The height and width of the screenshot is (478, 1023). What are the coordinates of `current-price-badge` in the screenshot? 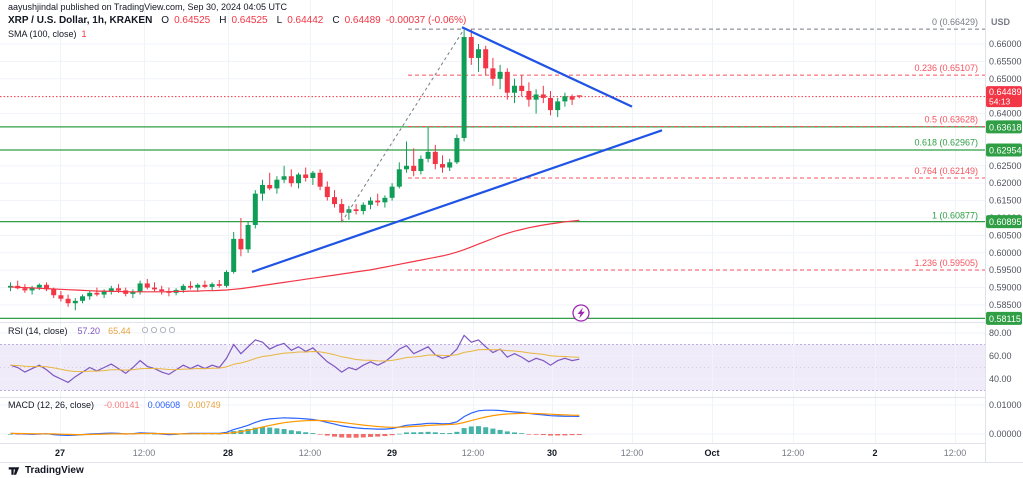 It's located at (1004, 97).